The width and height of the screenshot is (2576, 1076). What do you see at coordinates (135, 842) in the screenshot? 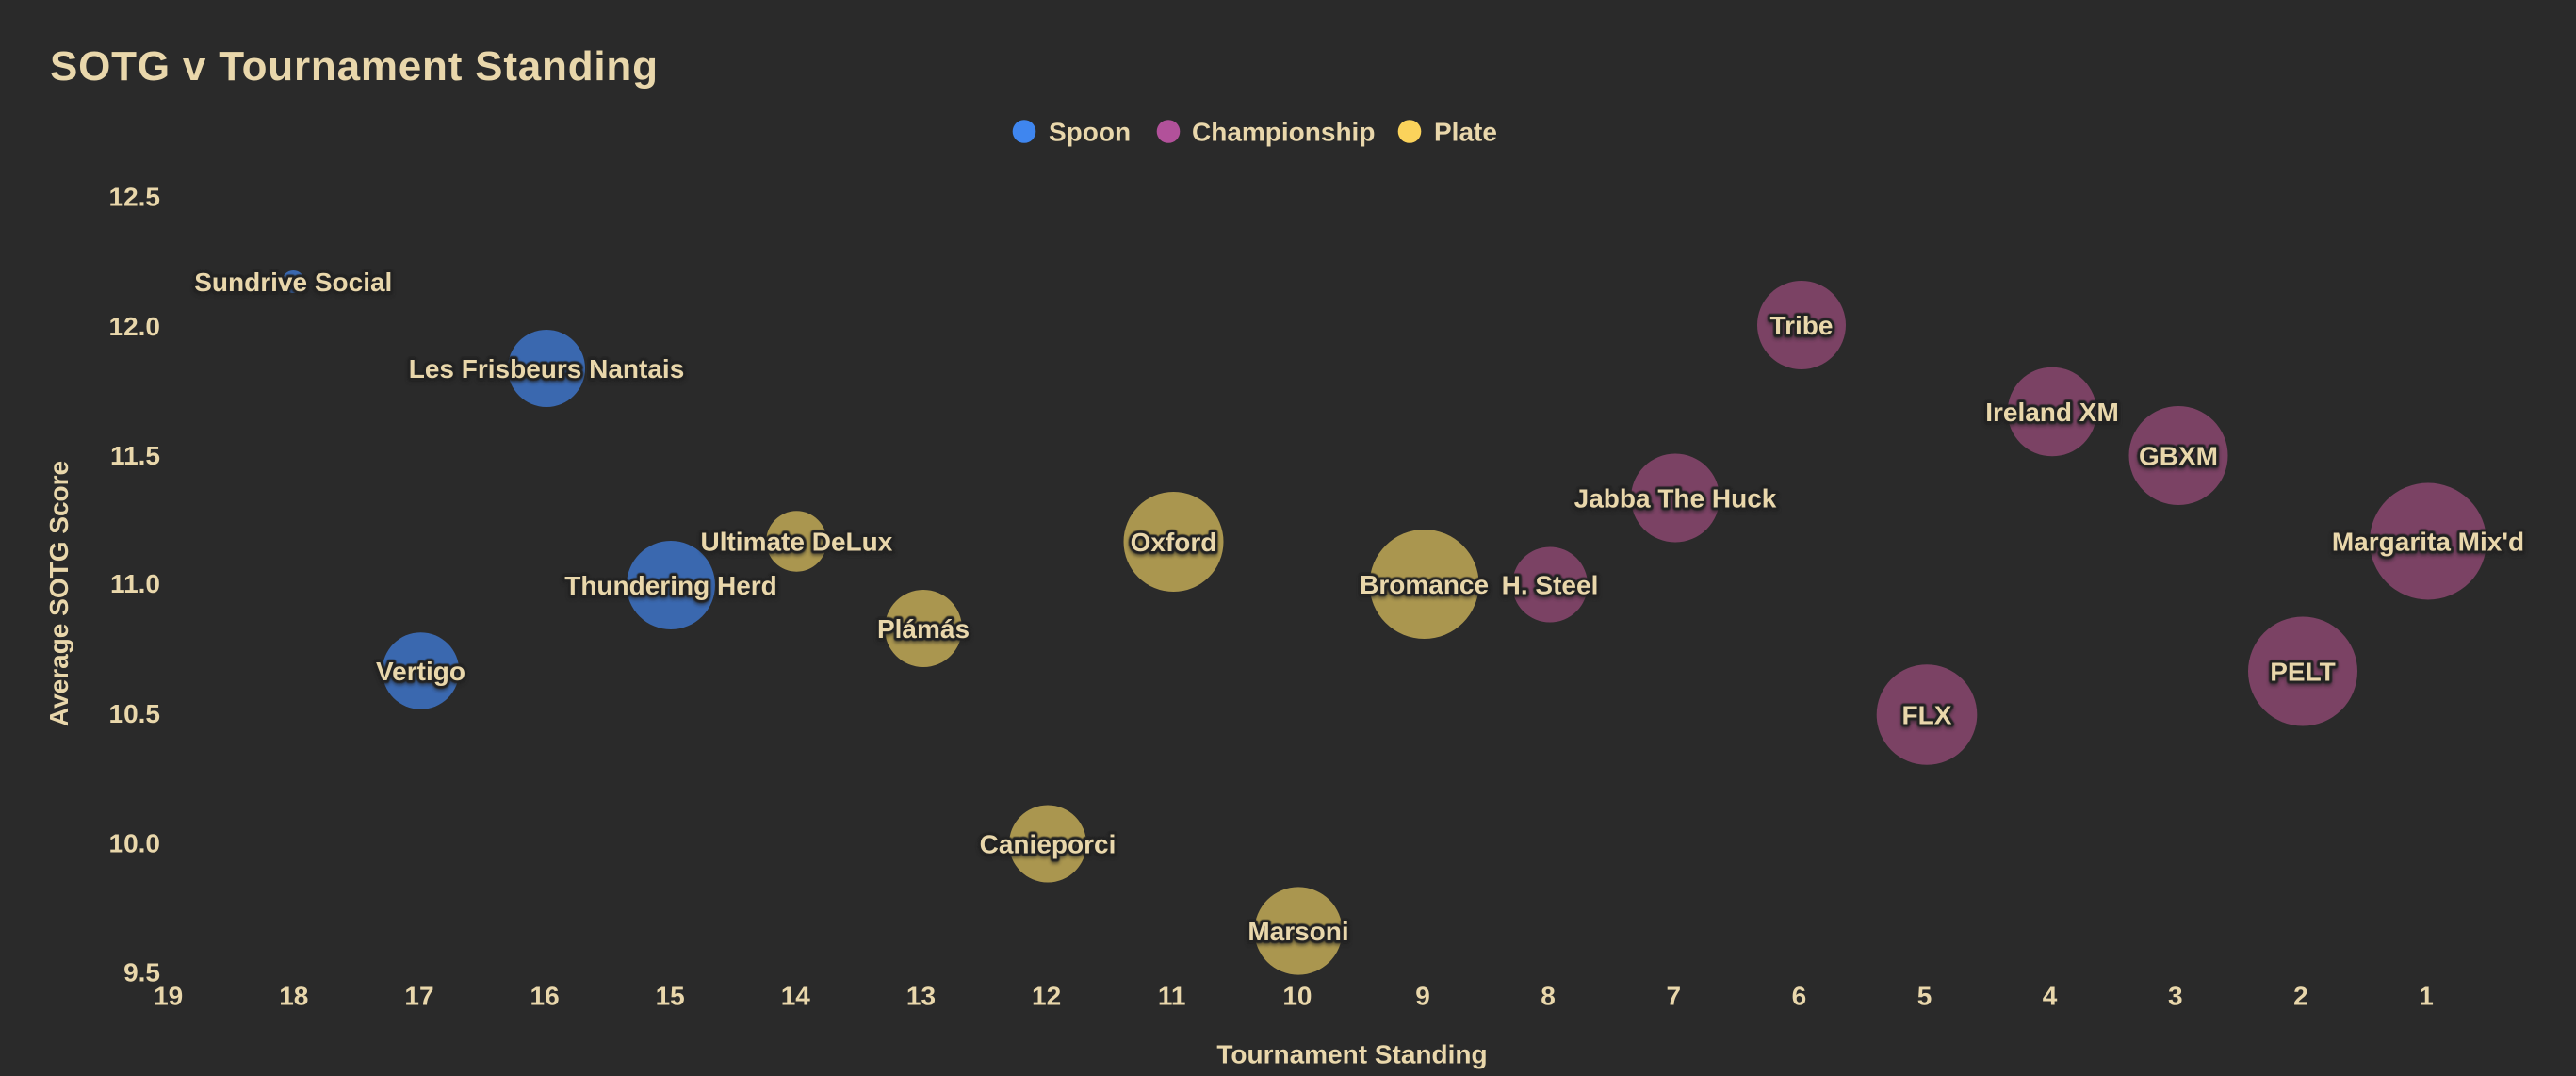
I see `svg-text: 10.0` at bounding box center [135, 842].